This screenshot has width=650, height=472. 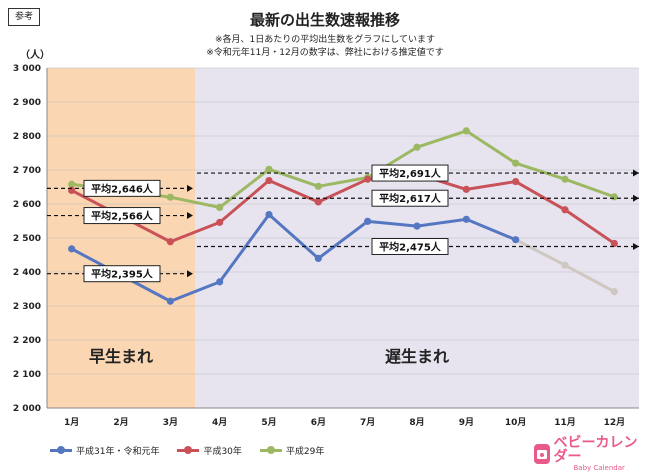 I want to click on average-label: 平均2,475人, so click(x=410, y=247).